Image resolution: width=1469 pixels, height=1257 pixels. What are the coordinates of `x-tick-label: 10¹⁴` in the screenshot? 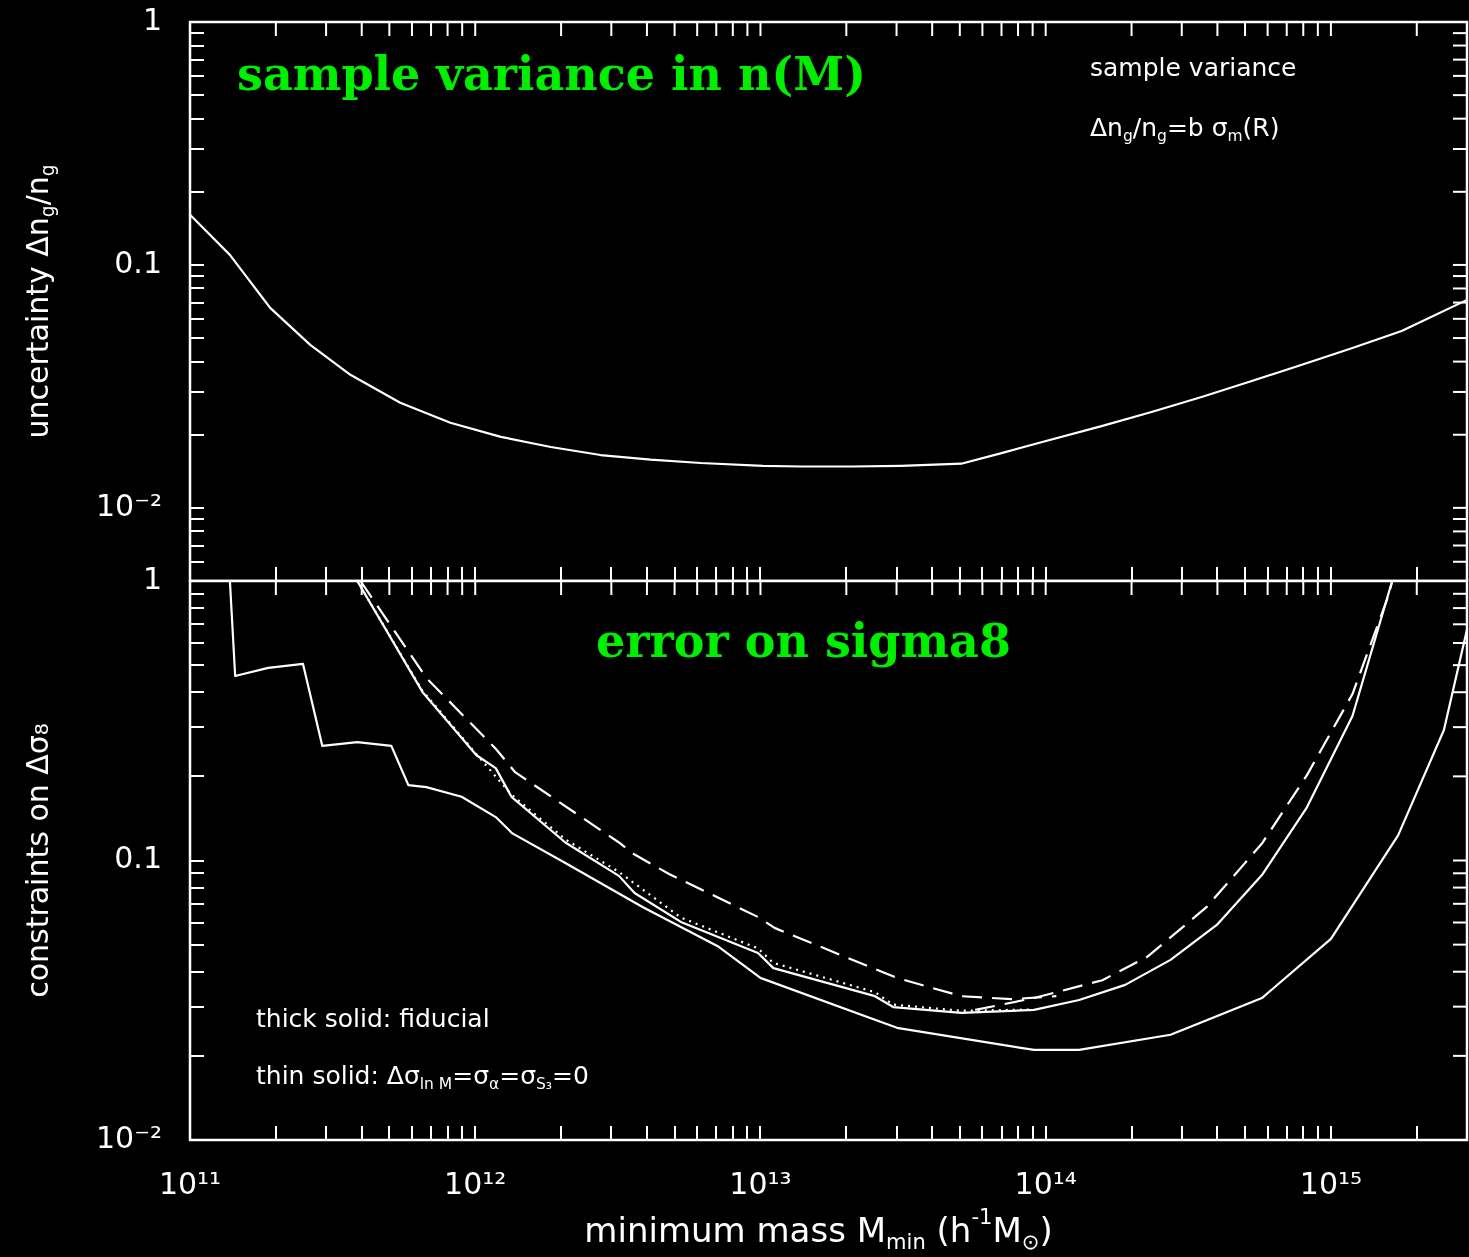 It's located at (1045, 1183).